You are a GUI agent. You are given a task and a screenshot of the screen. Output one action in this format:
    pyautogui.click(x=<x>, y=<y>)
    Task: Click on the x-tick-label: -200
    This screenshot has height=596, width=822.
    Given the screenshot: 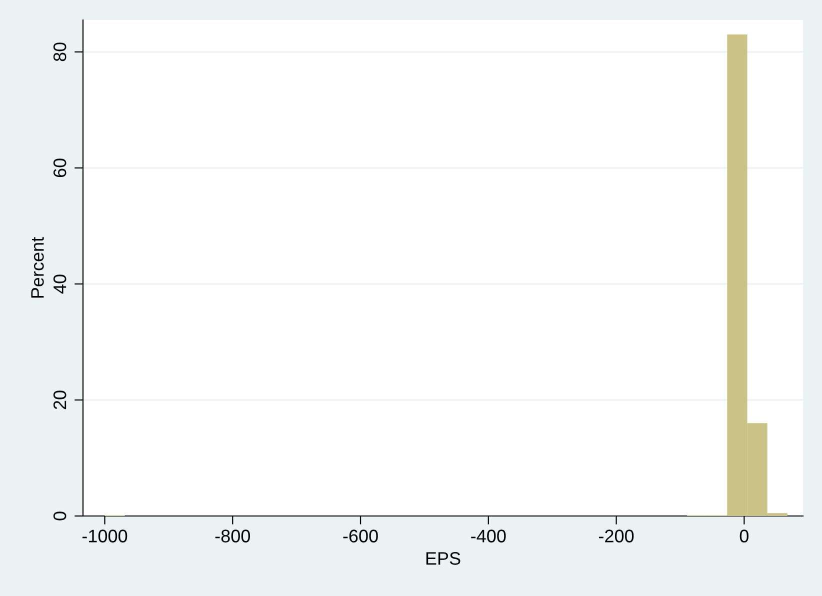 What is the action you would take?
    pyautogui.click(x=616, y=536)
    